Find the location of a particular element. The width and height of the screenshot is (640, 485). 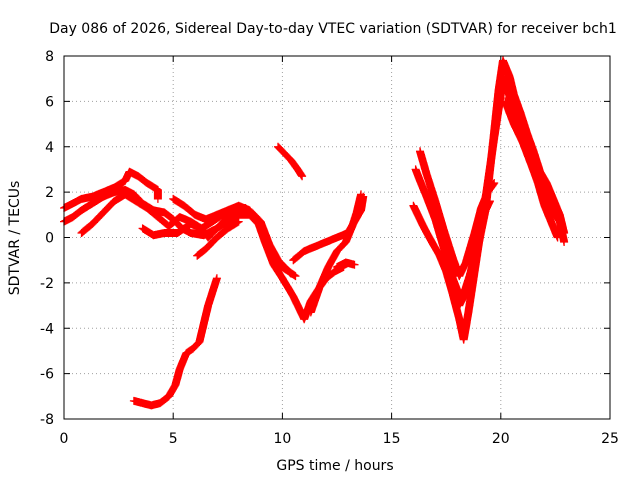

series-trace-i is located at coordinates (290, 161).